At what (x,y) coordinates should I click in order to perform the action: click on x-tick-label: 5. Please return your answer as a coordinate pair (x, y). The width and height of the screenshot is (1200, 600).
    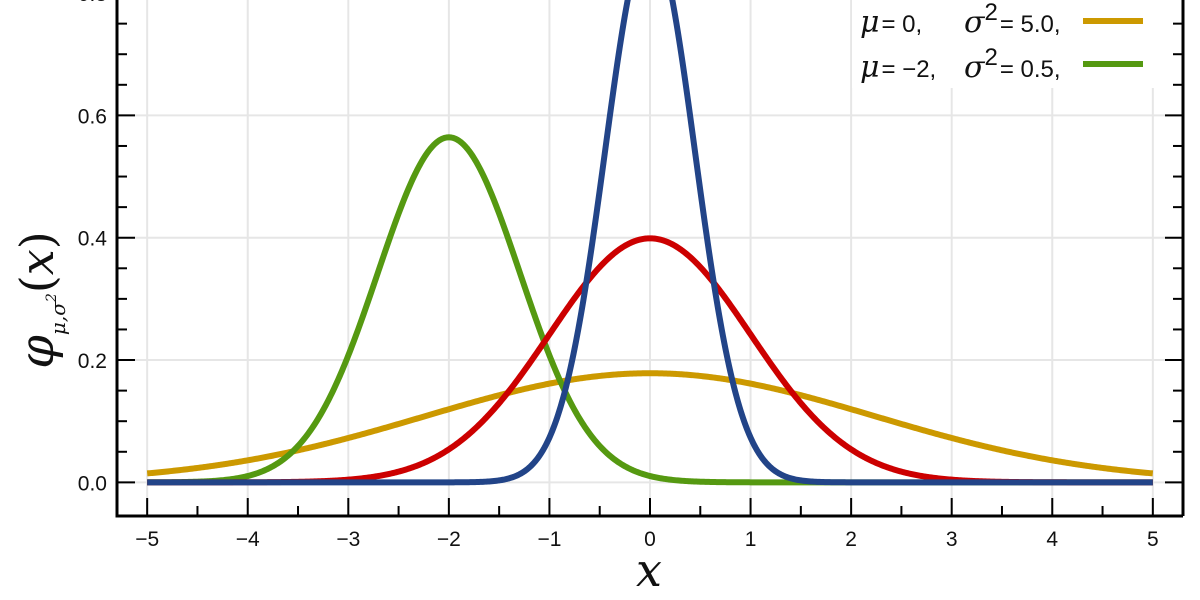
    Looking at the image, I should click on (1153, 539).